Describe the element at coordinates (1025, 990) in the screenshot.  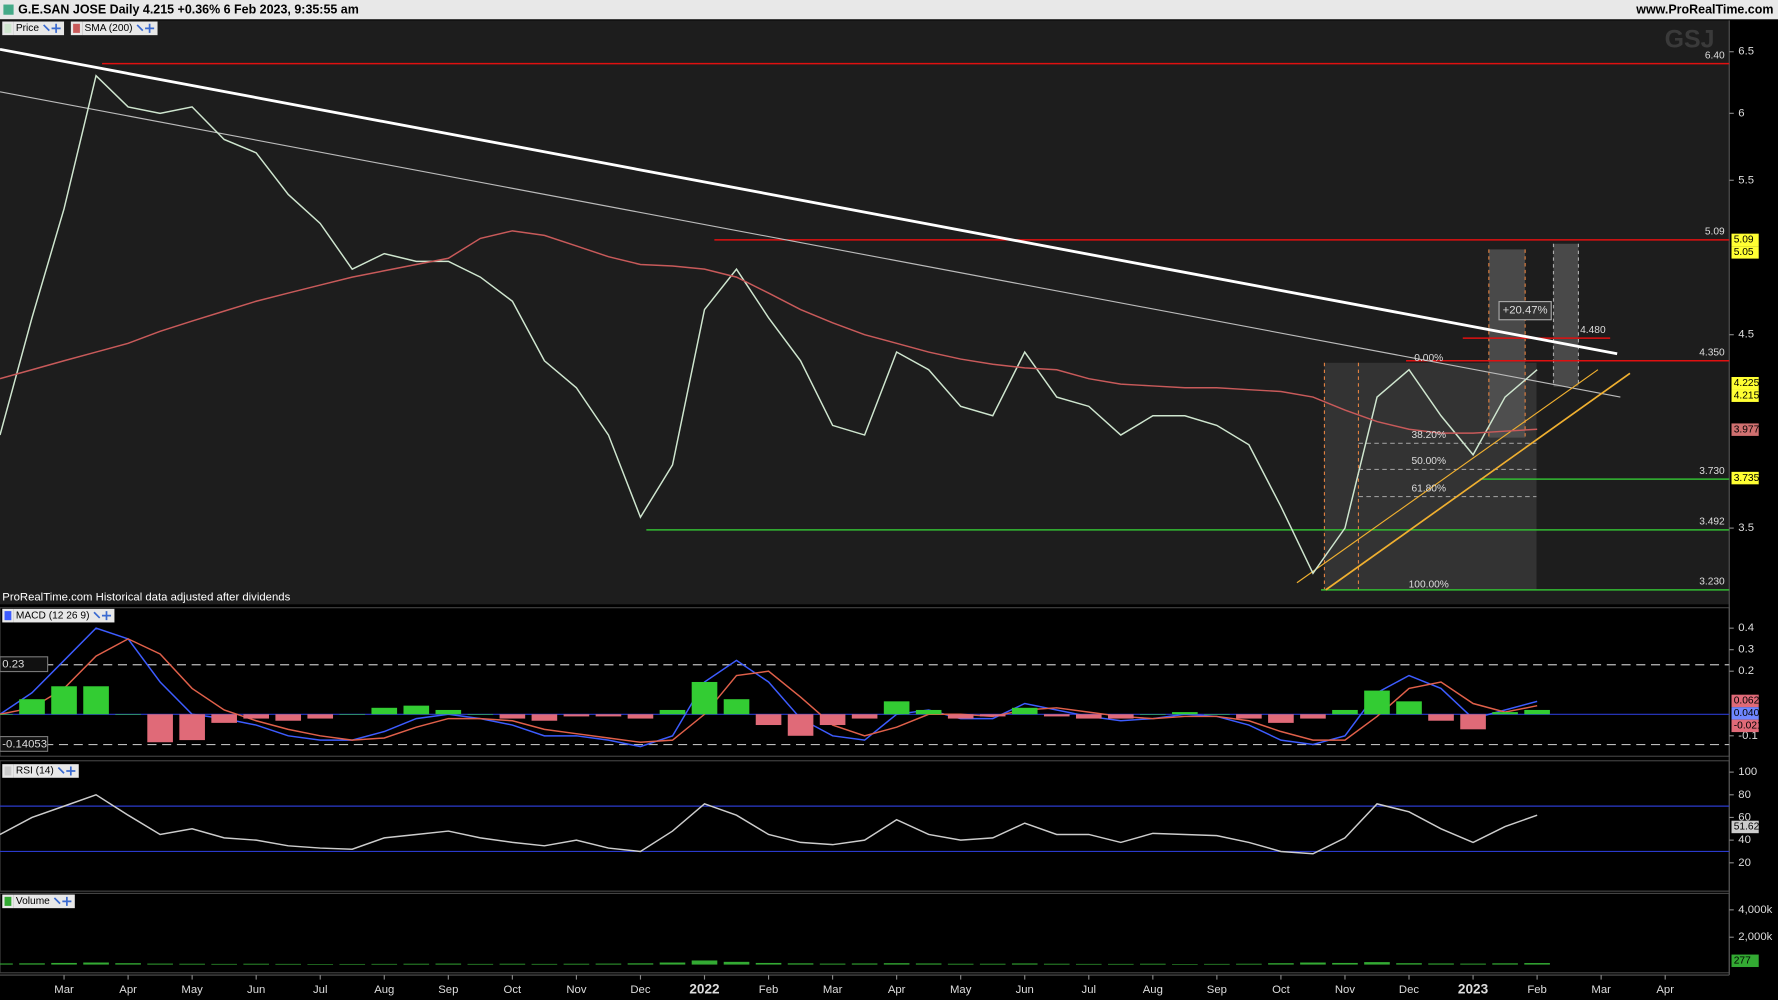
I see `x-tick-label: Jun` at that location.